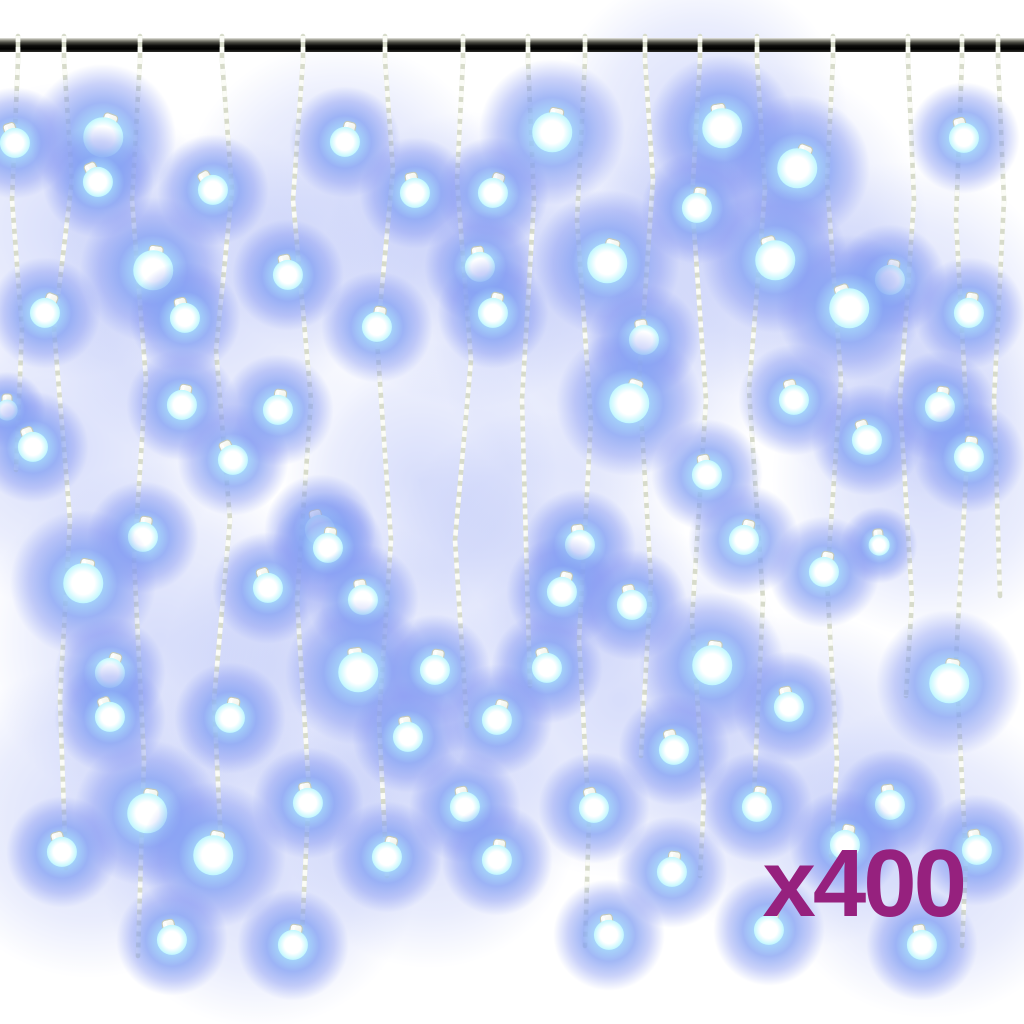  What do you see at coordinates (864, 883) in the screenshot?
I see `bulb-count-label: x400` at bounding box center [864, 883].